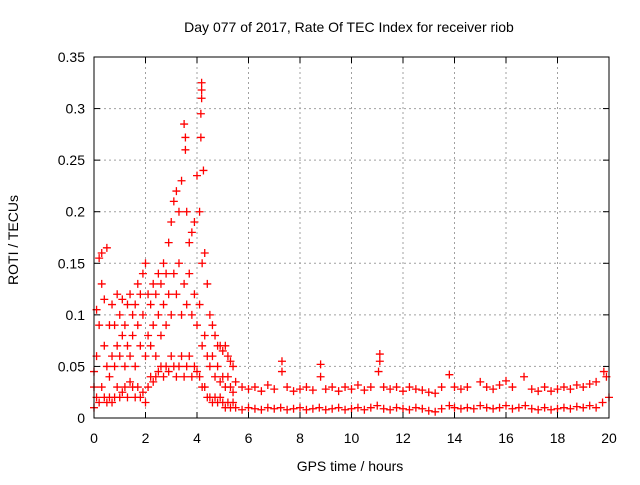 This screenshot has width=640, height=485. Describe the element at coordinates (558, 438) in the screenshot. I see `x-tick-label: 18` at that location.